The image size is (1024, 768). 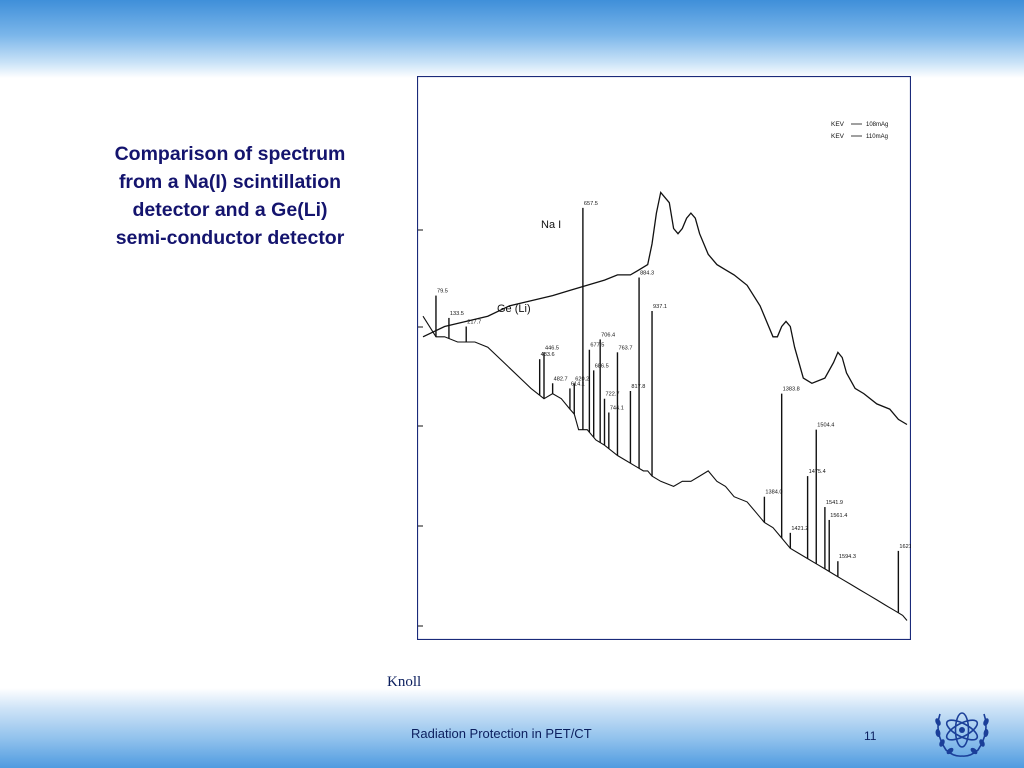 I want to click on peak-label: 817.8, so click(x=638, y=387).